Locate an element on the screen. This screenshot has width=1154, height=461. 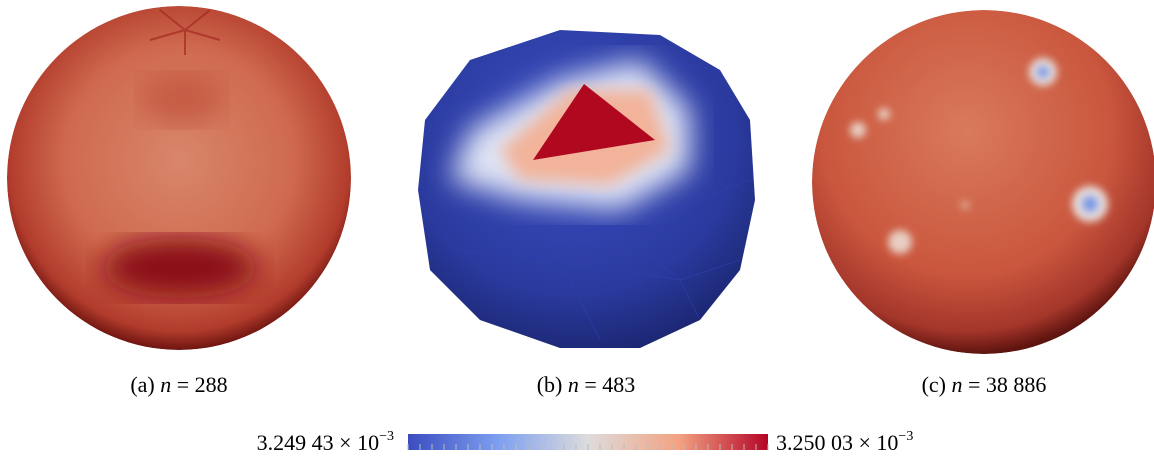
colorbar-min-label: 3.249 43 × 10−3 is located at coordinates (325, 442).